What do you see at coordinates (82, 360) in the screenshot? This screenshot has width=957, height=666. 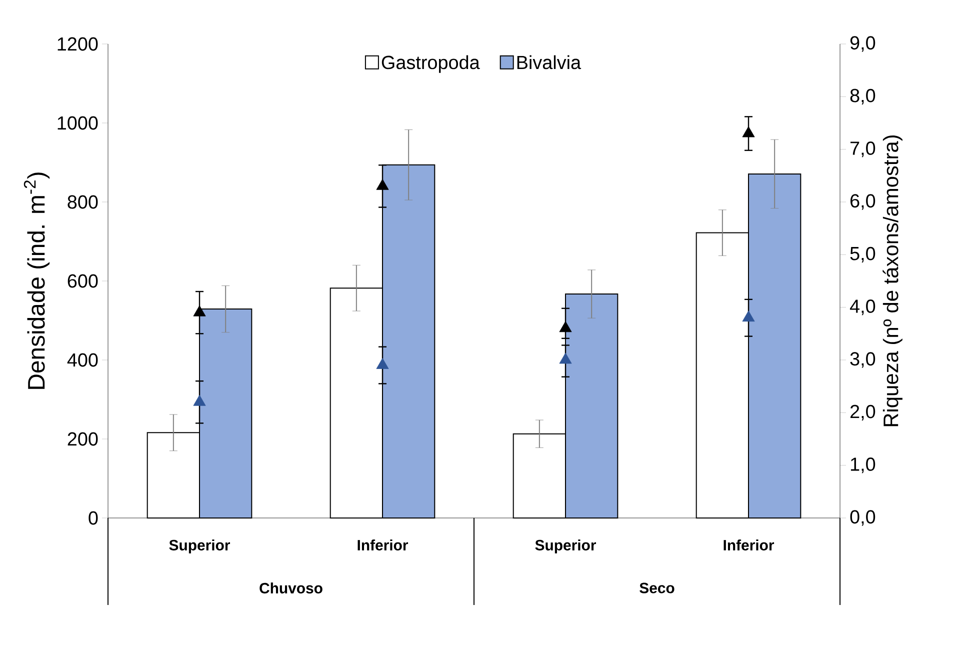 I see `y-tick-label: 400` at bounding box center [82, 360].